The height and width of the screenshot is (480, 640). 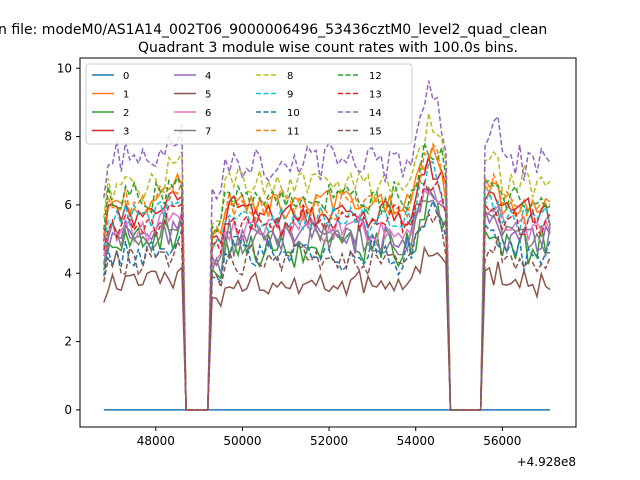 I want to click on x-axis: 48000 50000 52000 54000 56000, so click(x=329, y=437).